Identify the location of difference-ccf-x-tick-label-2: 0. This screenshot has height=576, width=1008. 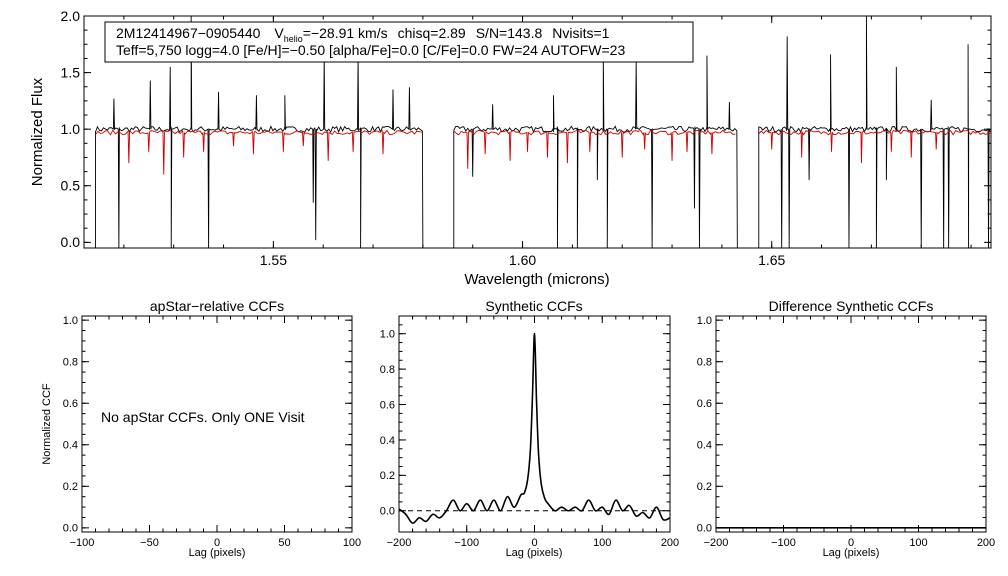
(851, 543).